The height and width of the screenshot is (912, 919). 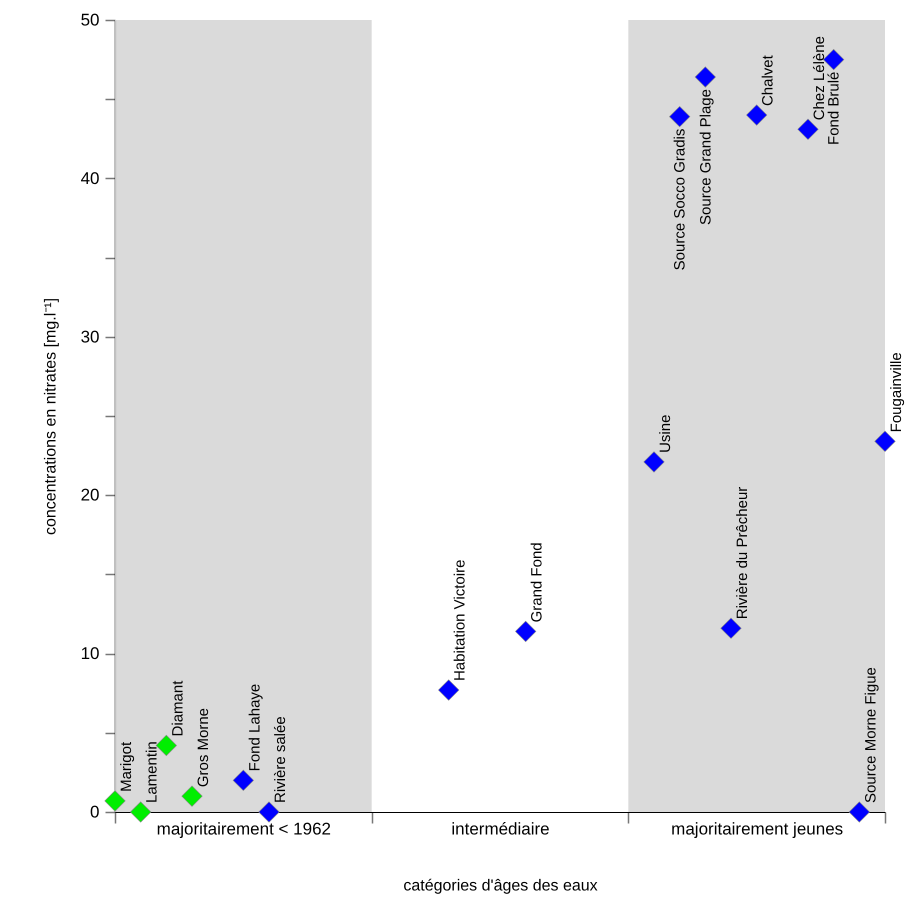 What do you see at coordinates (152, 772) in the screenshot?
I see `annotation: Lamentin` at bounding box center [152, 772].